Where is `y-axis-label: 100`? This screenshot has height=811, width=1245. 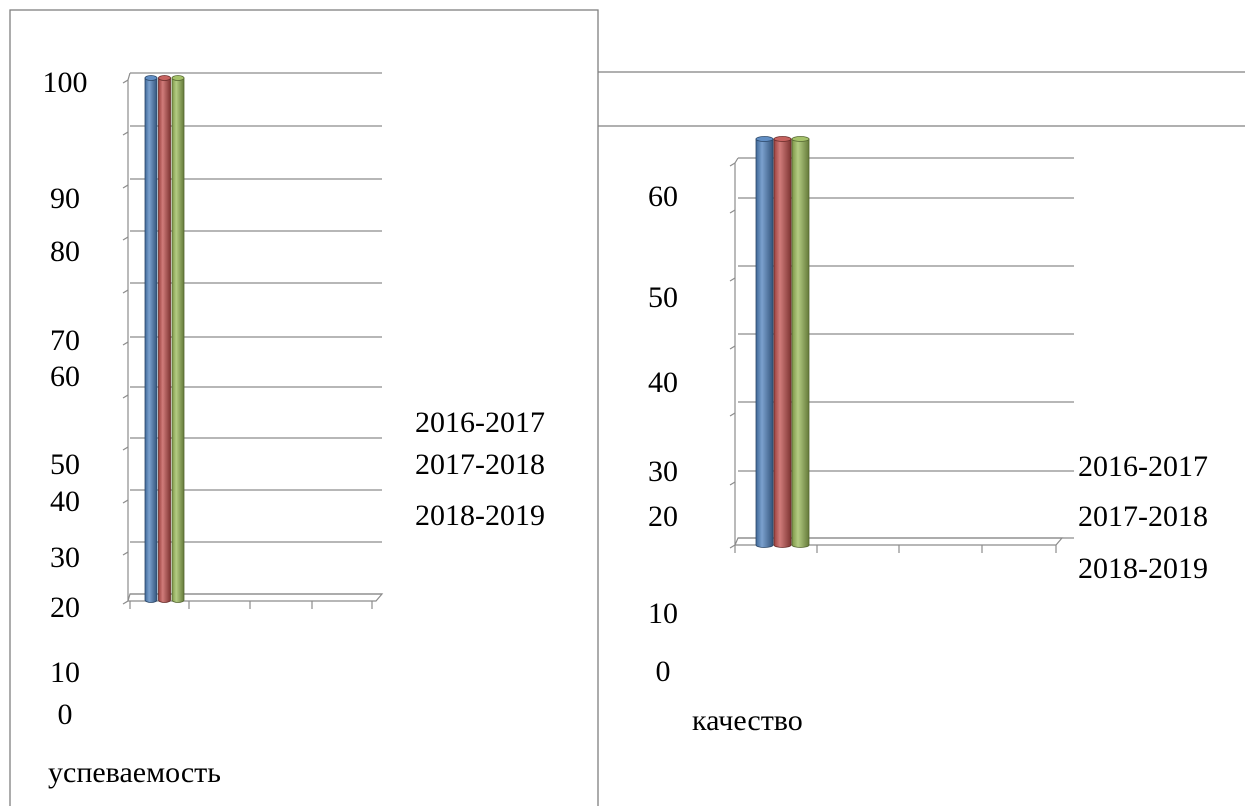 y-axis-label: 100 is located at coordinates (65, 82).